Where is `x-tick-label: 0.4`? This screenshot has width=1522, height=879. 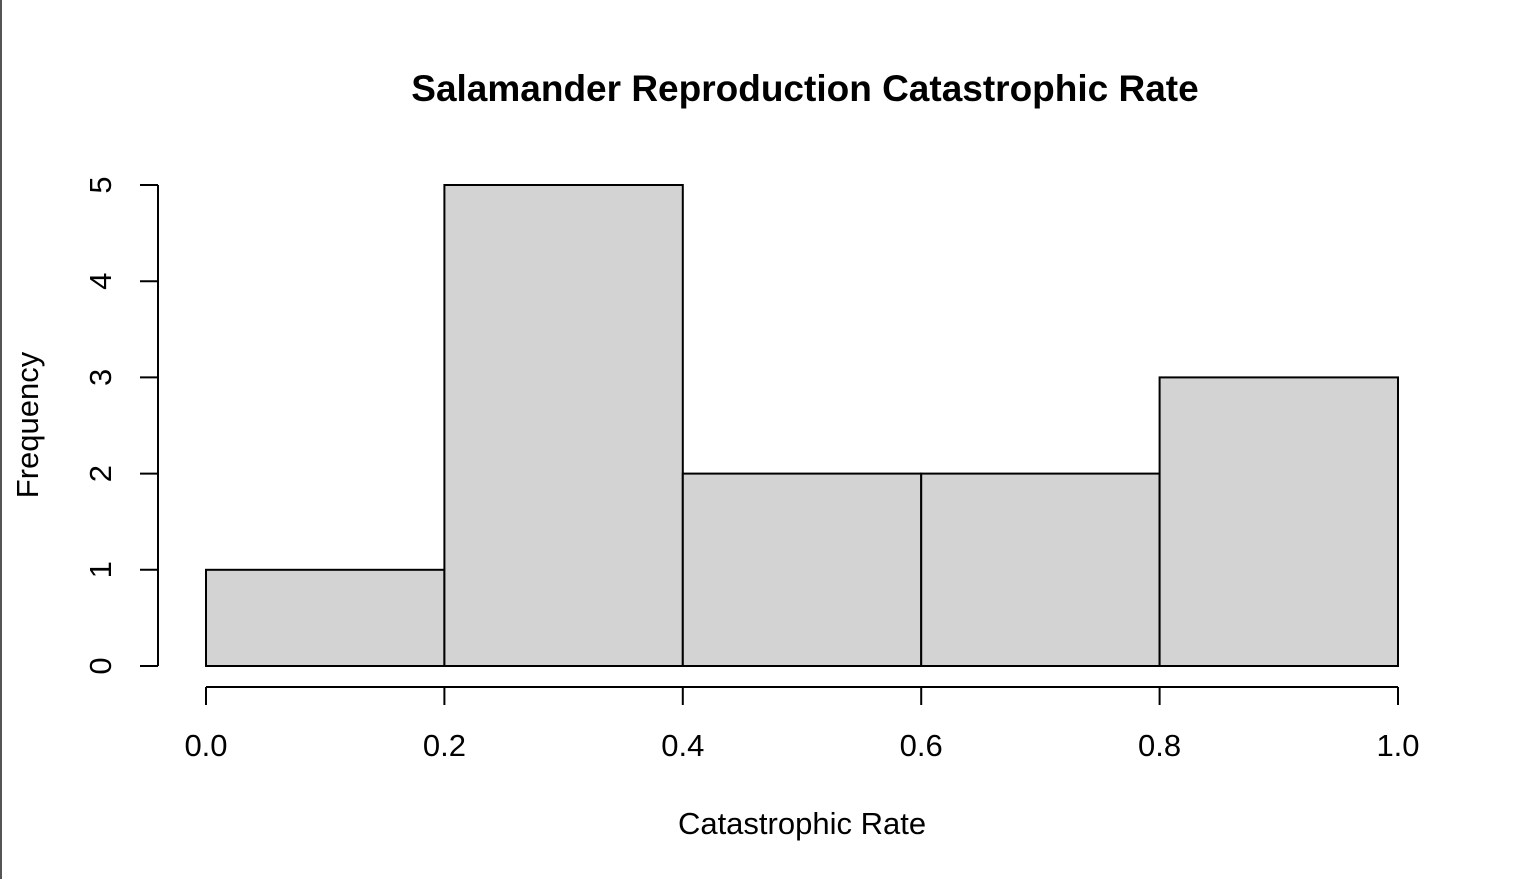
x-tick-label: 0.4 is located at coordinates (682, 745).